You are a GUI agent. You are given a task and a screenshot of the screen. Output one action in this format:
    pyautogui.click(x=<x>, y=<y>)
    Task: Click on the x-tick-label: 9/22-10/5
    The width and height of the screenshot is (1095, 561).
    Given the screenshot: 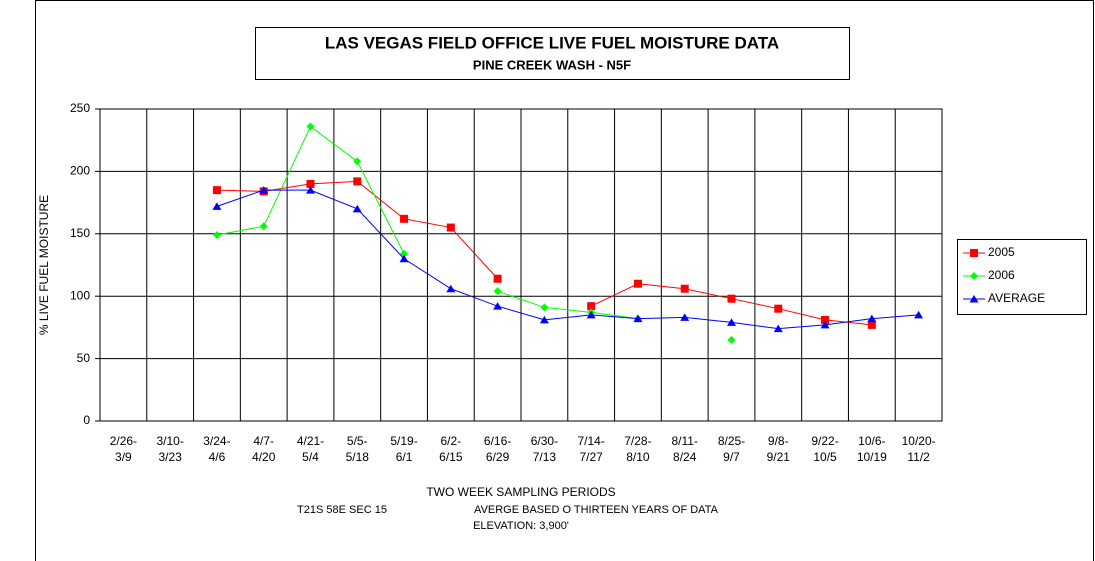 What is the action you would take?
    pyautogui.click(x=824, y=449)
    